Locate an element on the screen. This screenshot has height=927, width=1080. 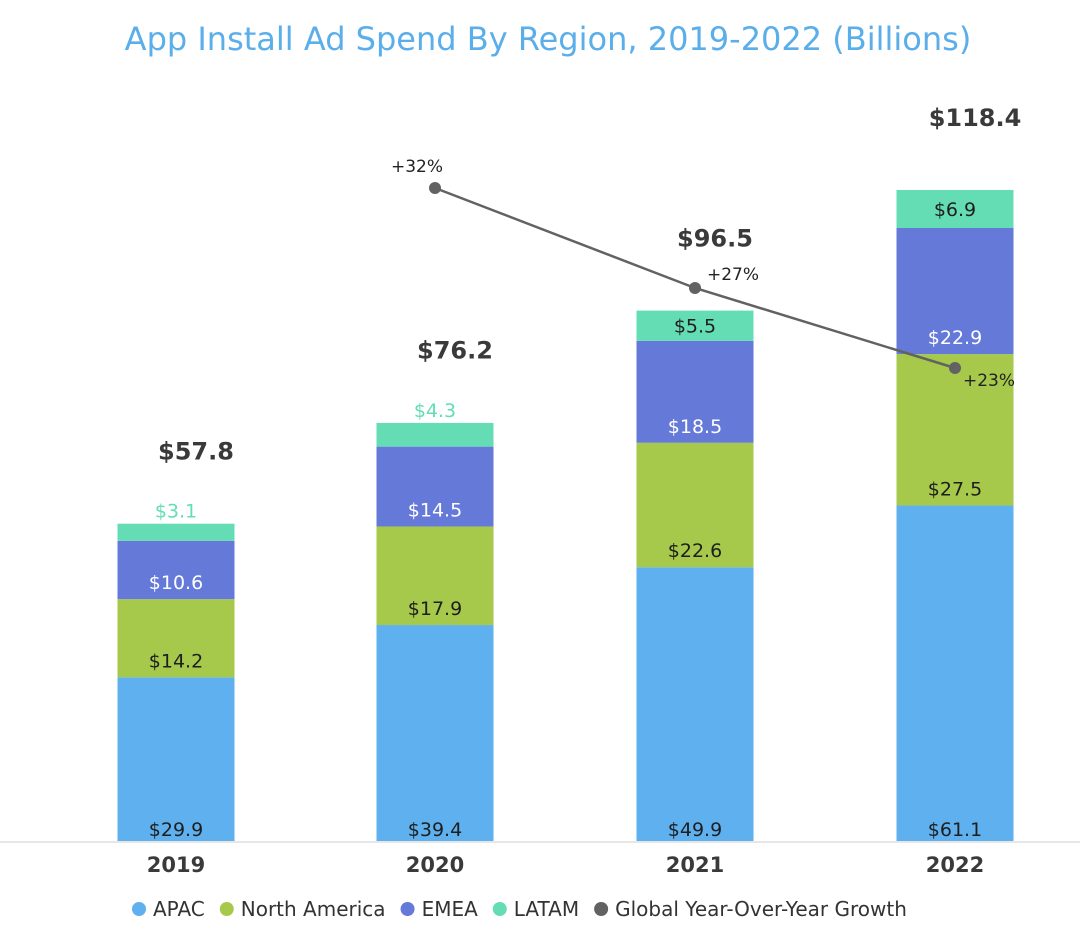
bar-segment-north-america-2020 is located at coordinates (435, 576).